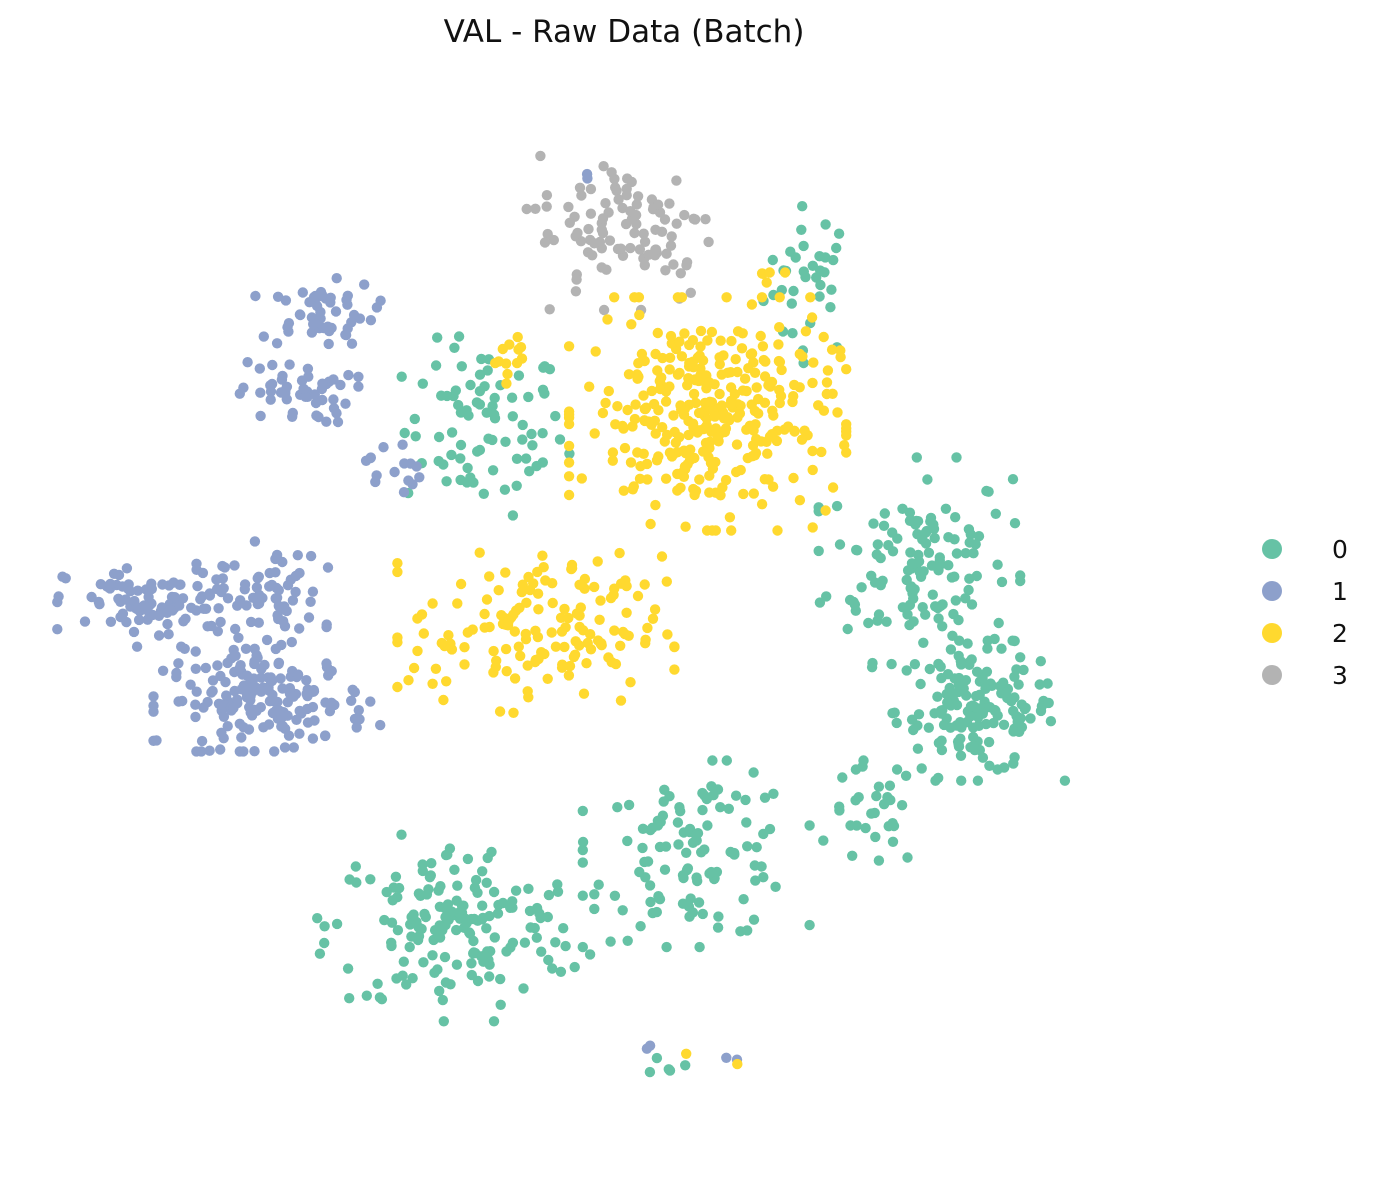  Describe the element at coordinates (1305, 591) in the screenshot. I see `legend-item-1: 1` at that location.